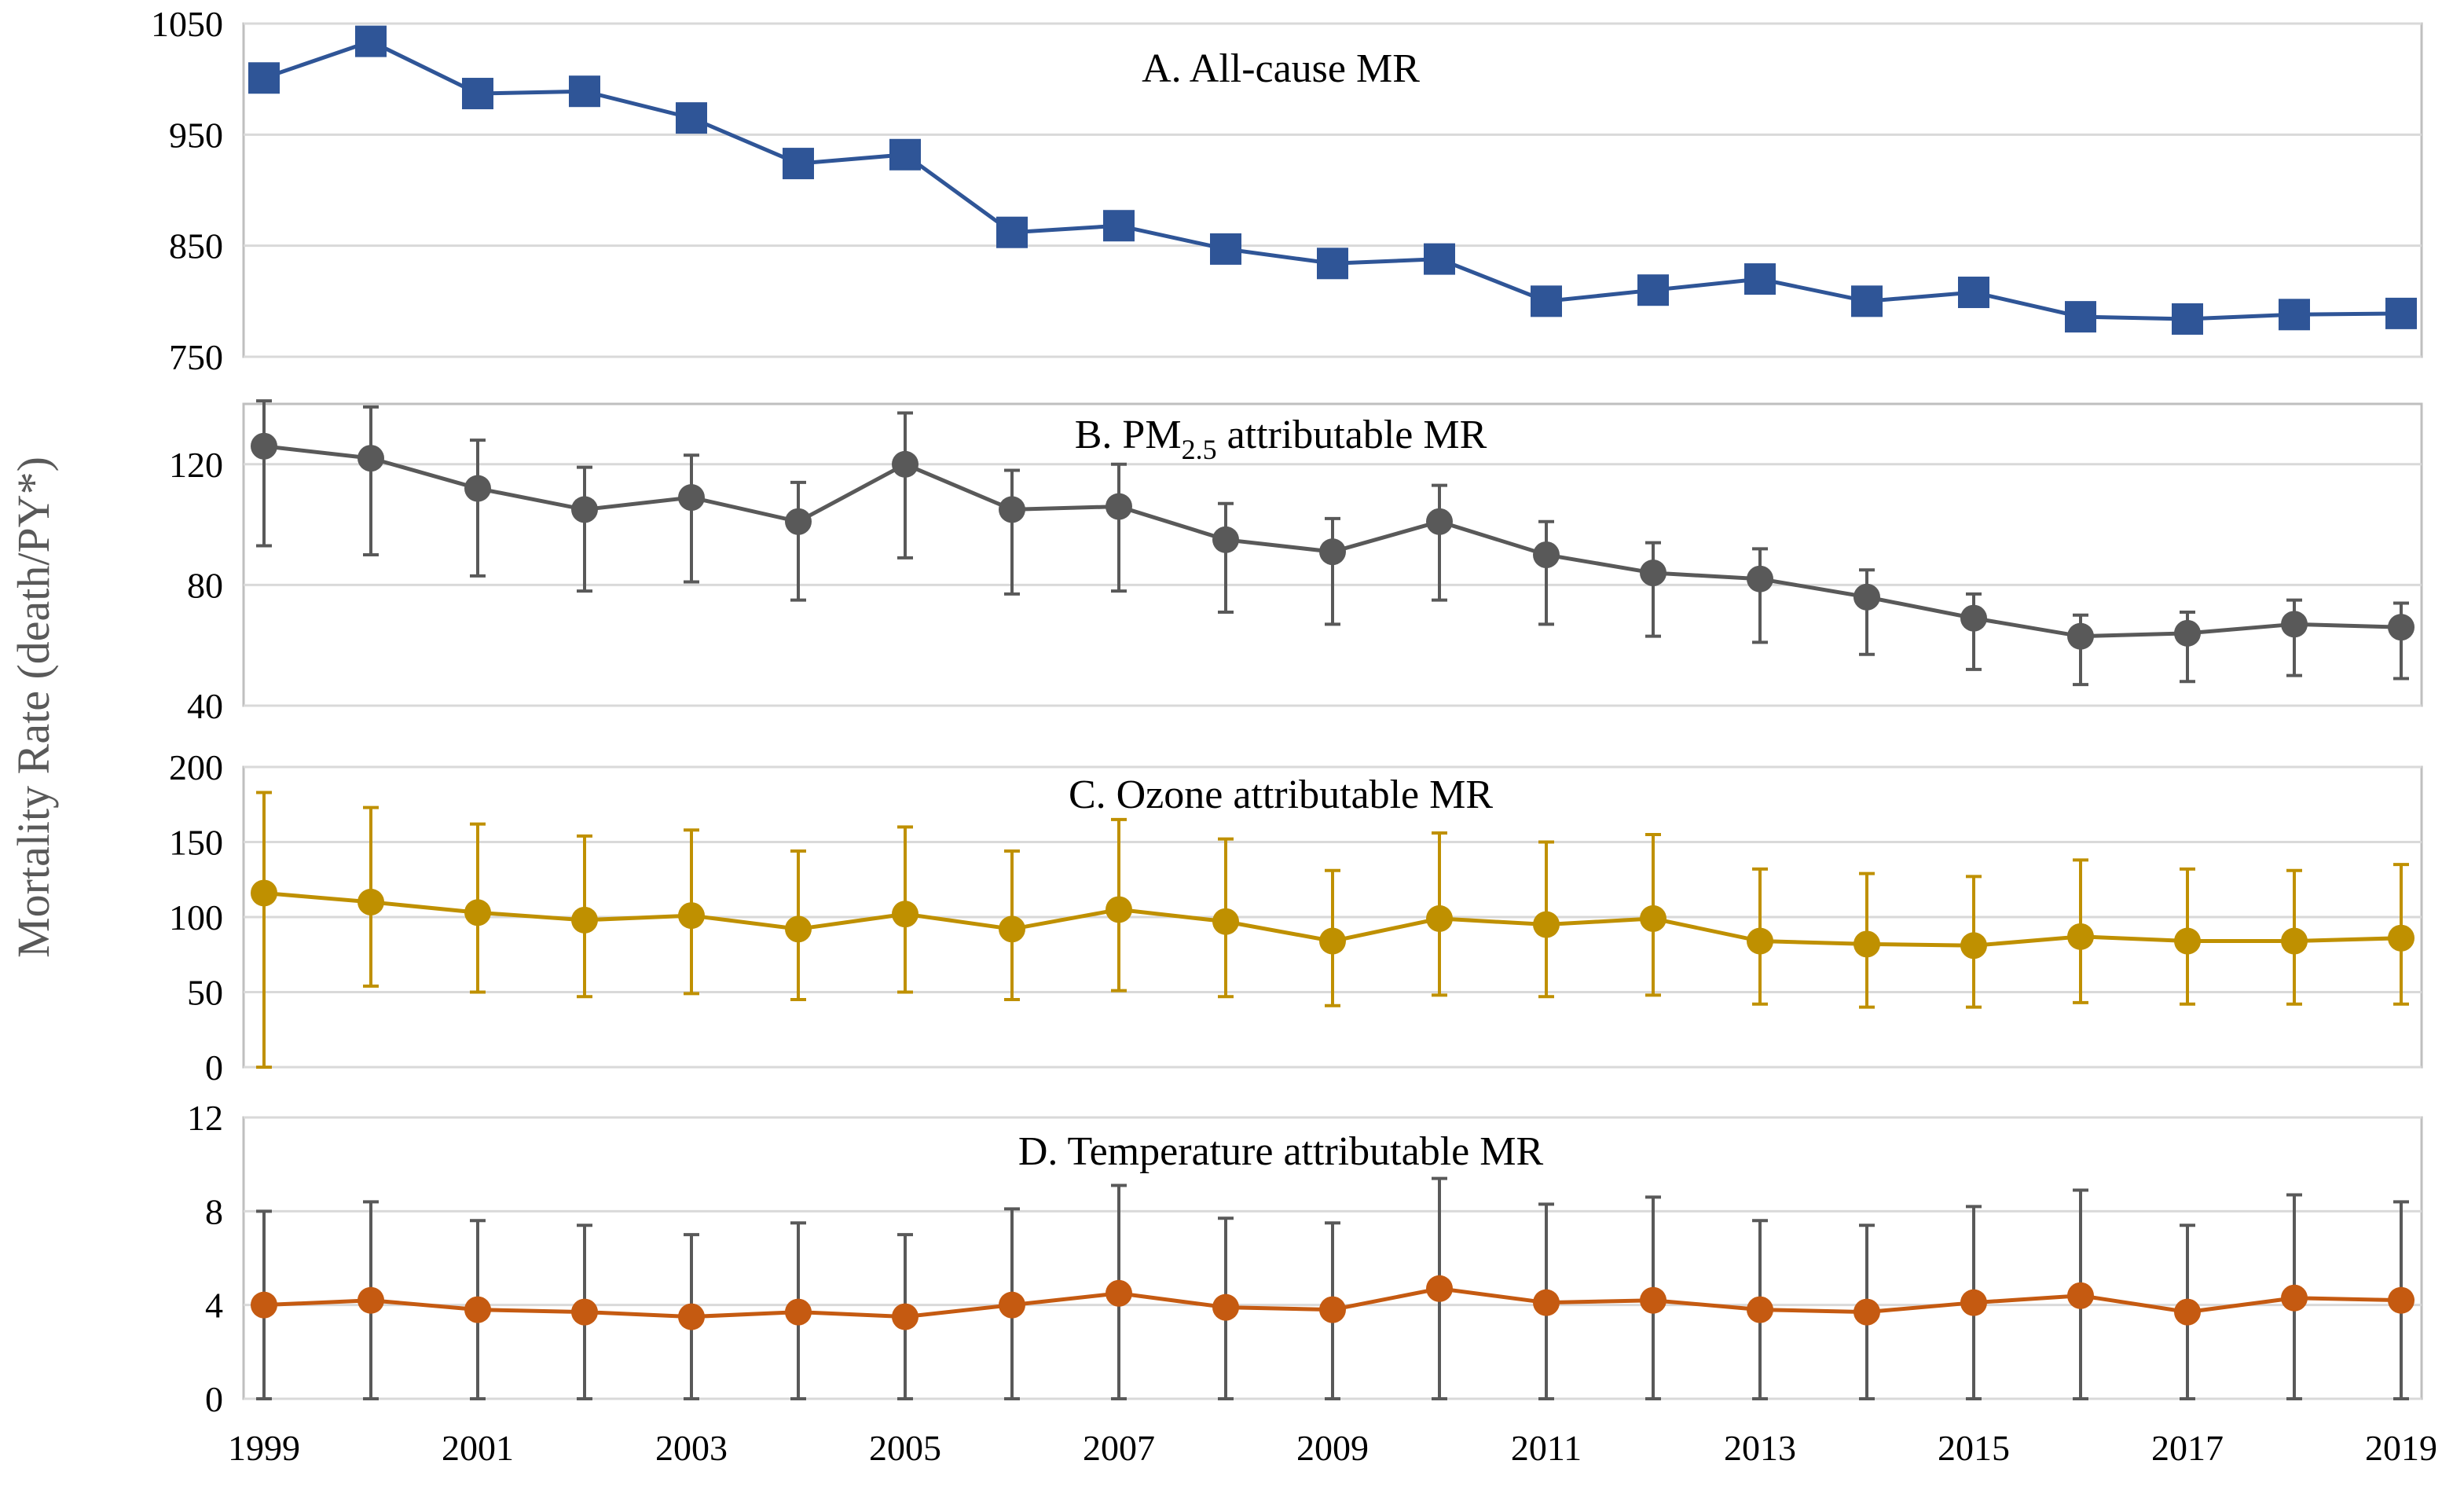 This screenshot has height=1486, width=2464. What do you see at coordinates (205, 993) in the screenshot?
I see `y-tick-label: 50` at bounding box center [205, 993].